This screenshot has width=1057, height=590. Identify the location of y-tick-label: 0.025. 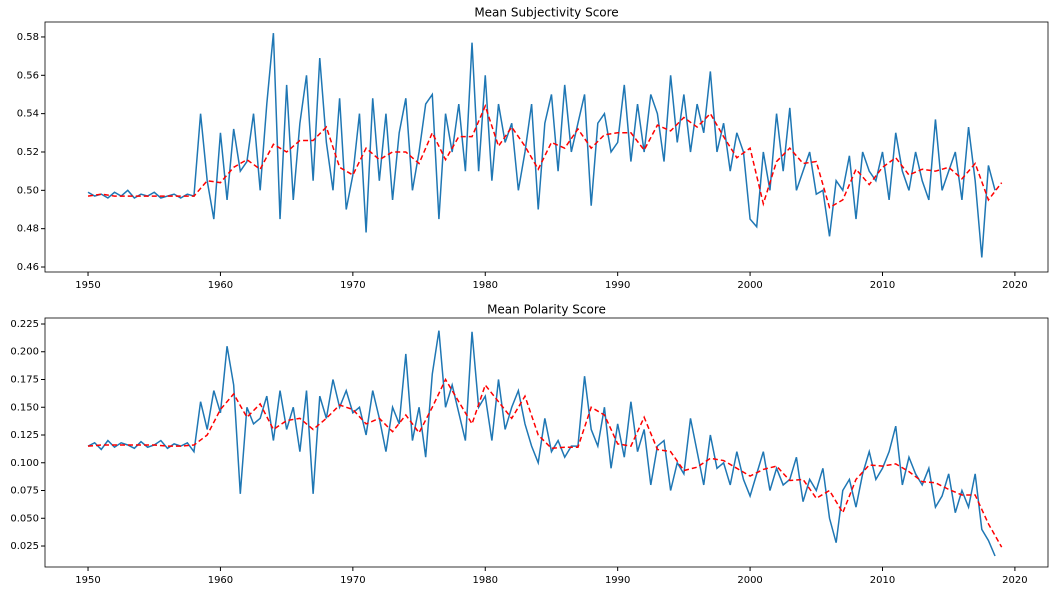
(24, 546).